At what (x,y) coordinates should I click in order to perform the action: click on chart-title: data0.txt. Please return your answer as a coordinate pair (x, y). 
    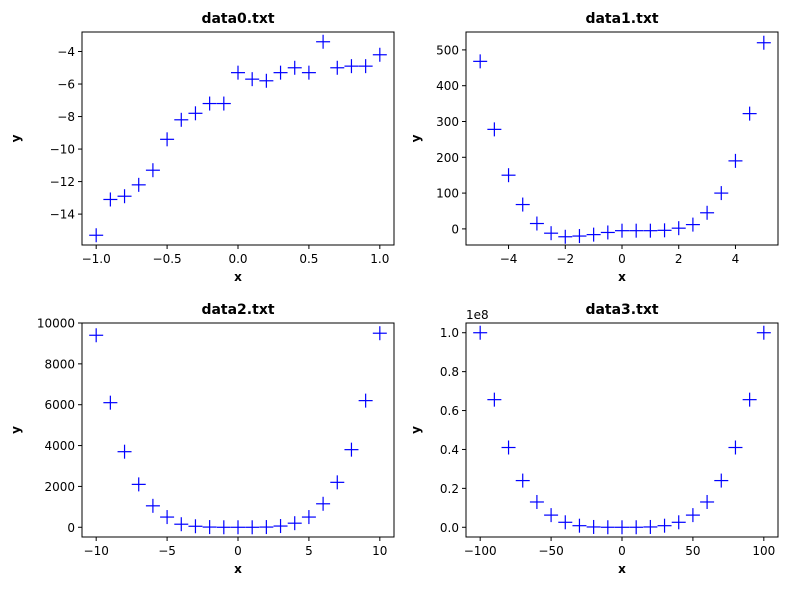
    Looking at the image, I should click on (237, 19).